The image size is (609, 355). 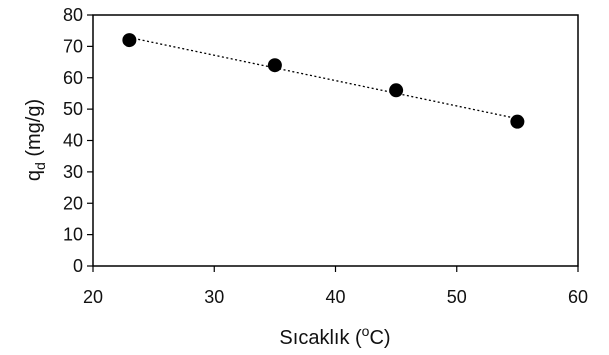 What do you see at coordinates (73, 109) in the screenshot?
I see `y-tick-label: 50` at bounding box center [73, 109].